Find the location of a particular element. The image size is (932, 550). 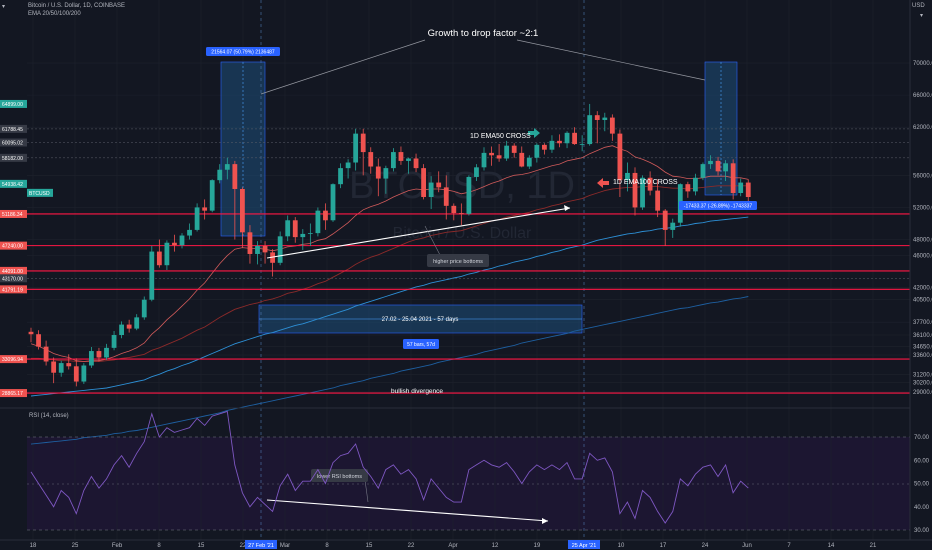

bars-tag is located at coordinates (421, 344).